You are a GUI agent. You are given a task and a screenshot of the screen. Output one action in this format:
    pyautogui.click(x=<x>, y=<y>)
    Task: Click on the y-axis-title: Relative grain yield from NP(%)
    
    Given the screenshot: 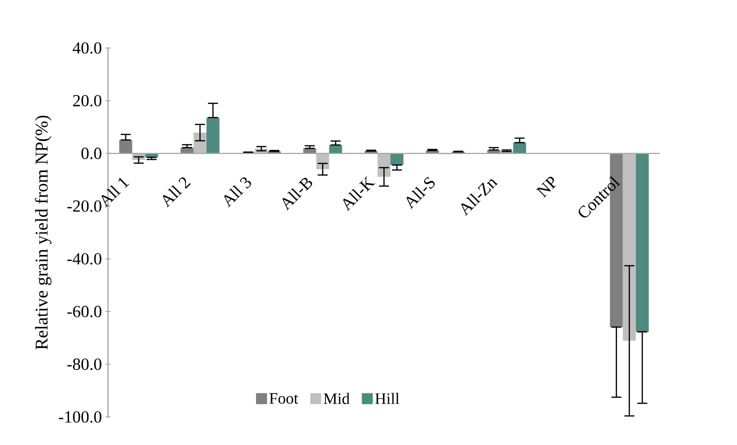 What is the action you would take?
    pyautogui.click(x=43, y=233)
    